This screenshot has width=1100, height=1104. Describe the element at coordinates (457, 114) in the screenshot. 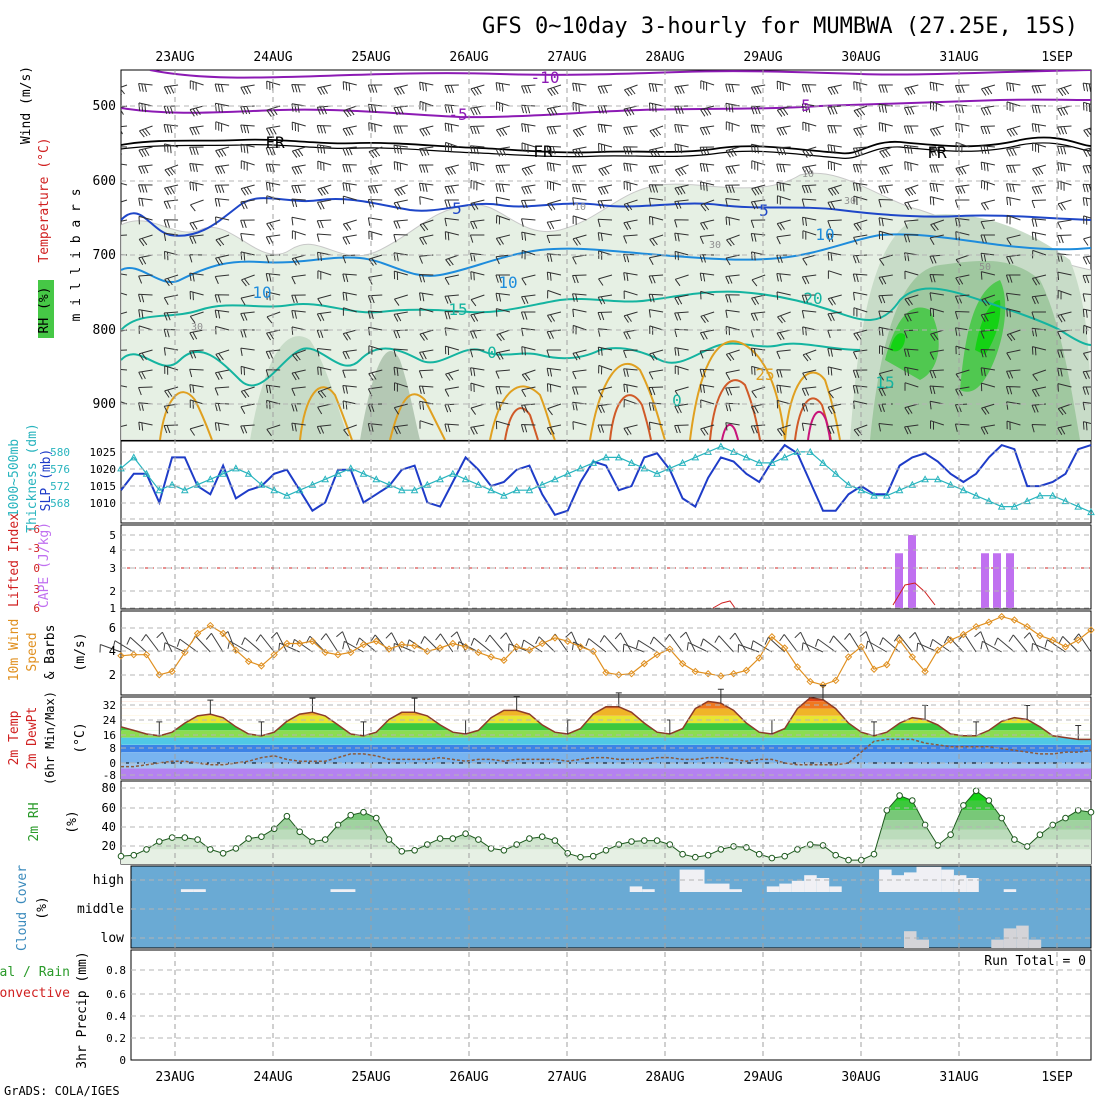

I see `temperature-contour-label: -5` at that location.